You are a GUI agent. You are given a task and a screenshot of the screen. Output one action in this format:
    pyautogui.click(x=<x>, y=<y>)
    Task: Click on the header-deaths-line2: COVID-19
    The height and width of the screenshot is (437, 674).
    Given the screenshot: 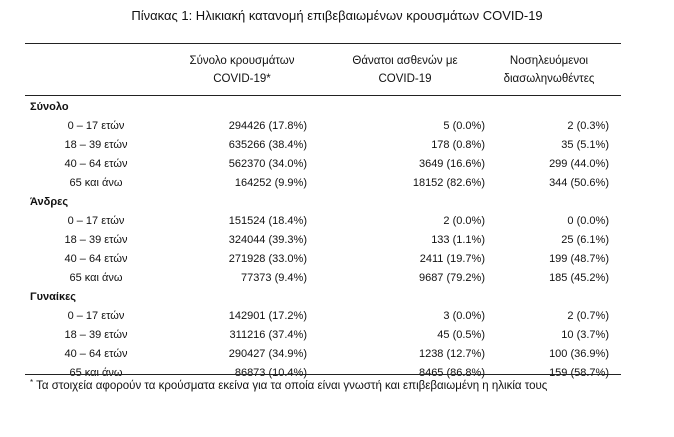 What is the action you would take?
    pyautogui.click(x=405, y=79)
    